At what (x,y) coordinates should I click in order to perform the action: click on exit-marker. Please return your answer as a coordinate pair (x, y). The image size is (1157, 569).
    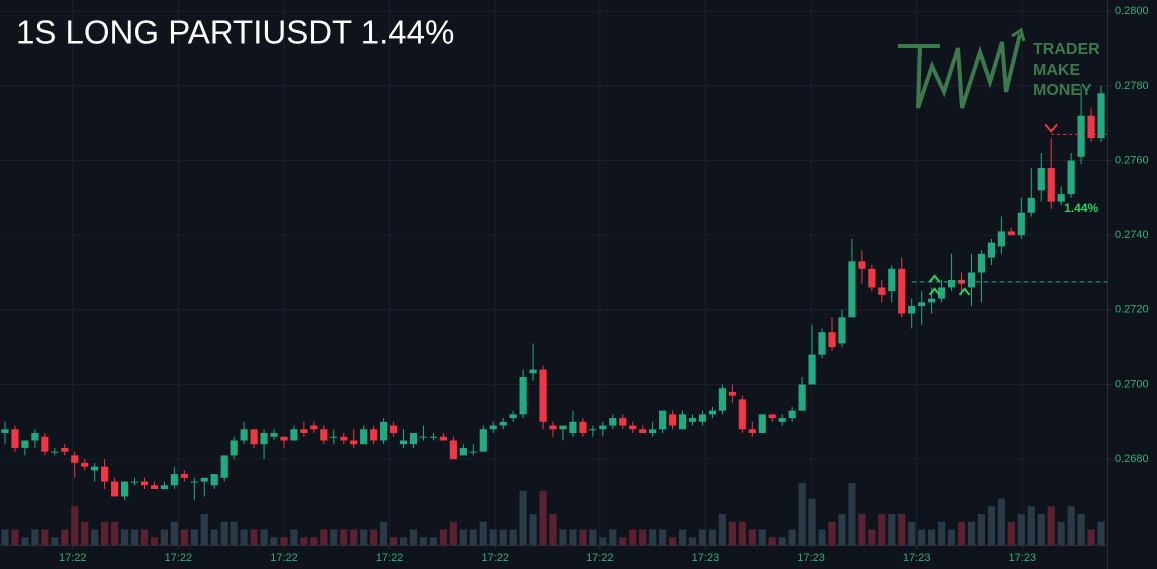
    Looking at the image, I should click on (1051, 128).